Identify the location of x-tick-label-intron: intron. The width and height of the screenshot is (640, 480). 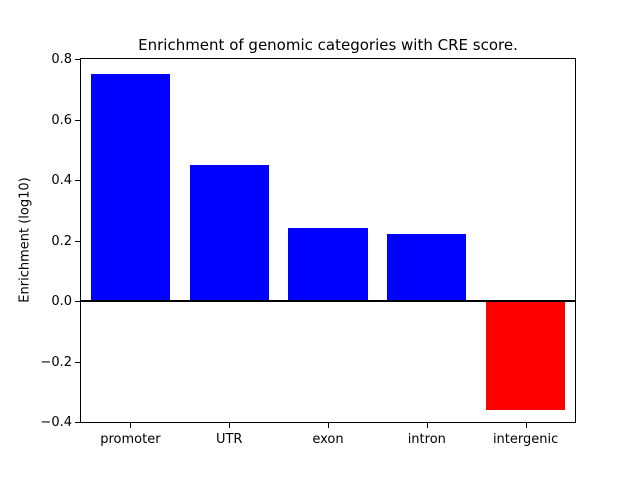
(426, 439).